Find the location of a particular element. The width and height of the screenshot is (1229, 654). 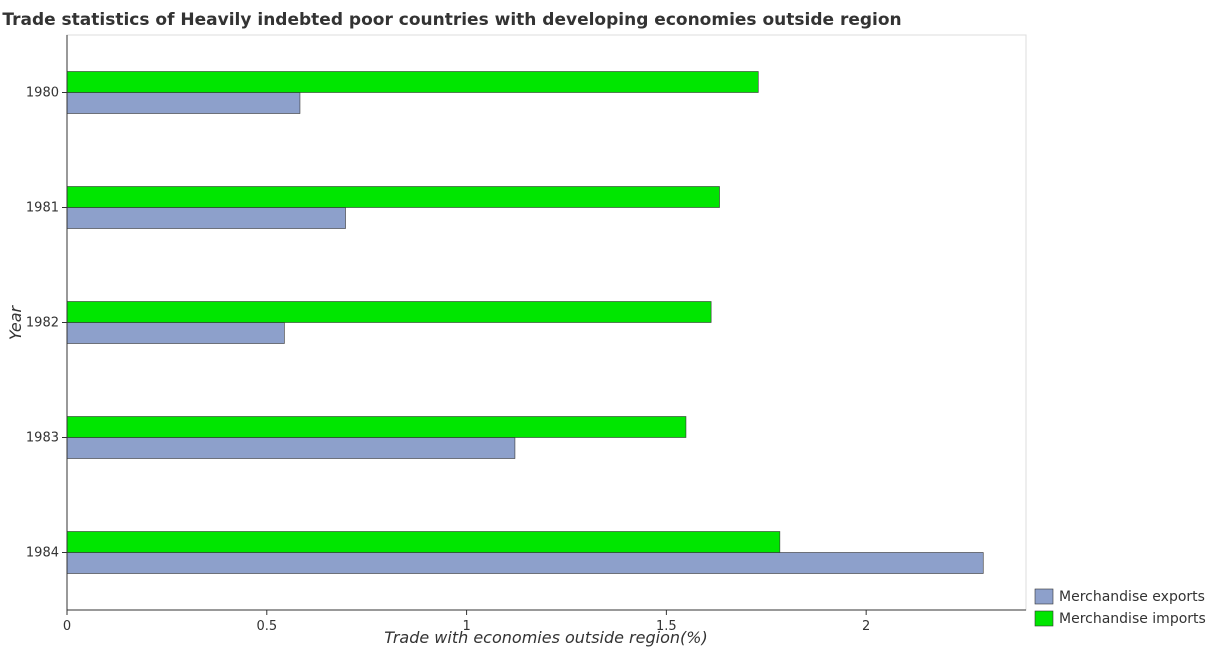

bar-exports-1982 is located at coordinates (175, 333).